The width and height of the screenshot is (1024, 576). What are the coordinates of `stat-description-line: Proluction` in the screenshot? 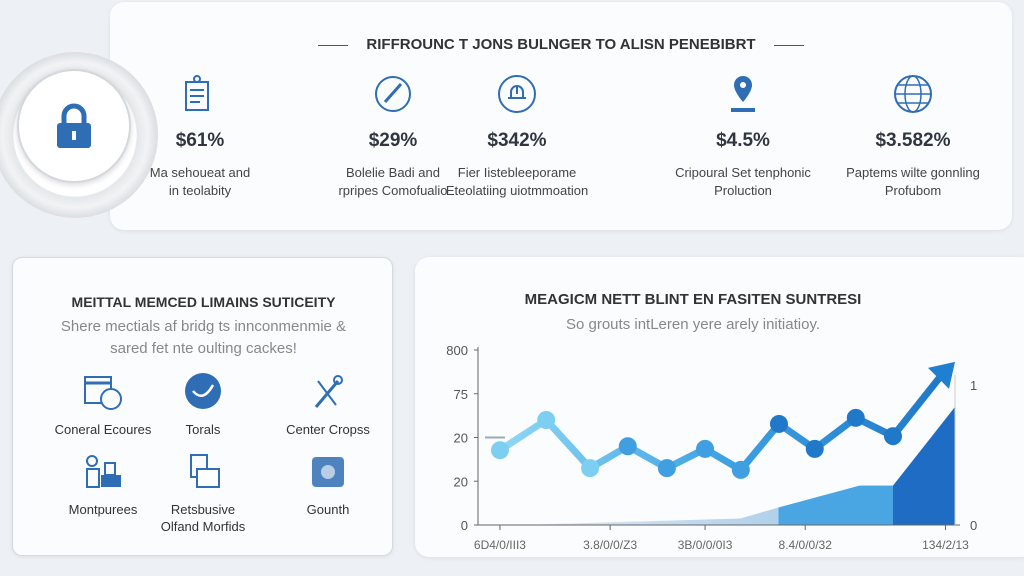 It's located at (743, 190).